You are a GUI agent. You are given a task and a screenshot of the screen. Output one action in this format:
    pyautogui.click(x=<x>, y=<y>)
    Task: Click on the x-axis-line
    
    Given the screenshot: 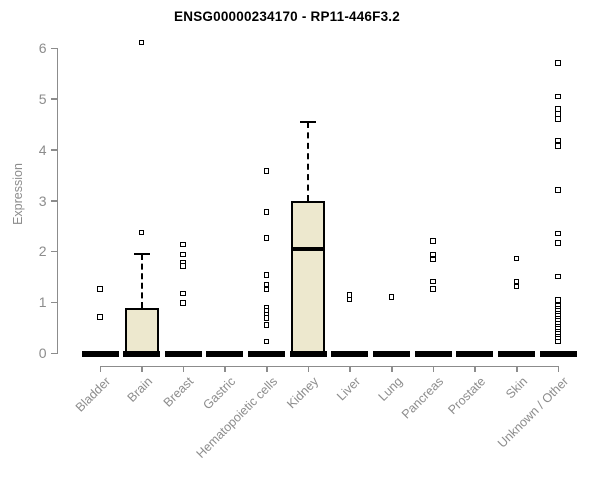 What is the action you would take?
    pyautogui.click(x=330, y=366)
    